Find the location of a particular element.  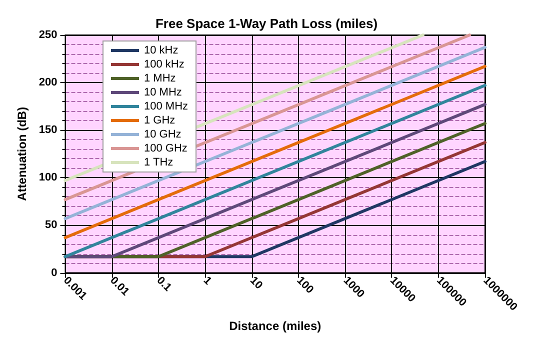

x-tick-label: 0.1 is located at coordinates (164, 284).